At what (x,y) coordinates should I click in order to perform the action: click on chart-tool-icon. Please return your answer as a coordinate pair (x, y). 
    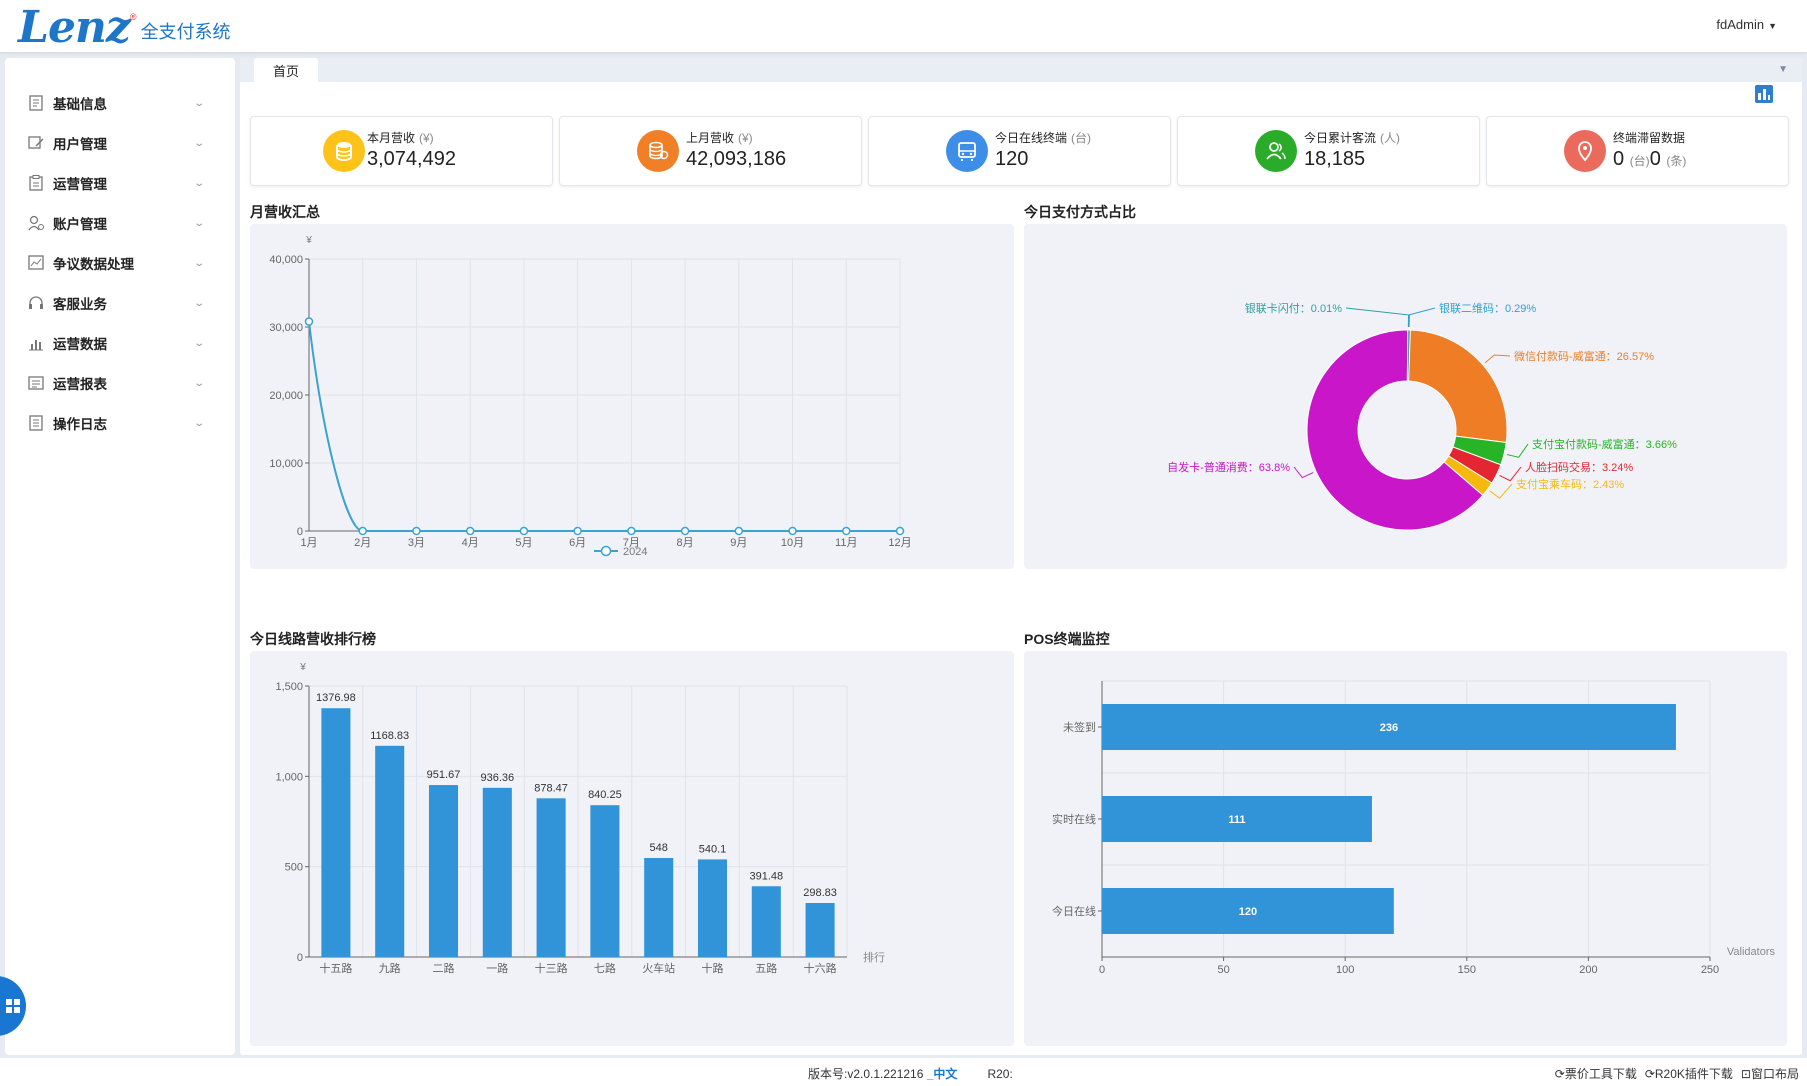
    Looking at the image, I should click on (1764, 94).